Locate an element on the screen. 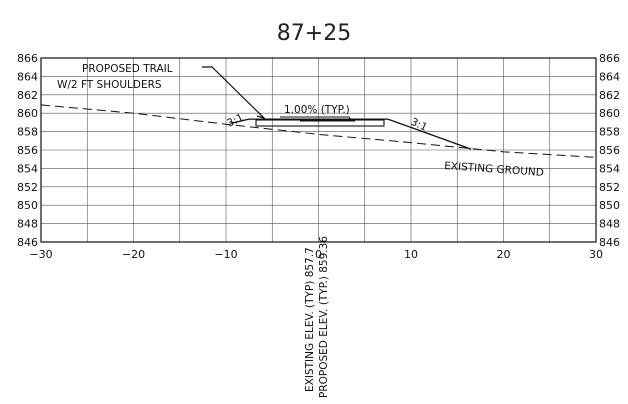 This screenshot has width=628, height=404. y-tick-label-left: 852 is located at coordinates (27, 187).